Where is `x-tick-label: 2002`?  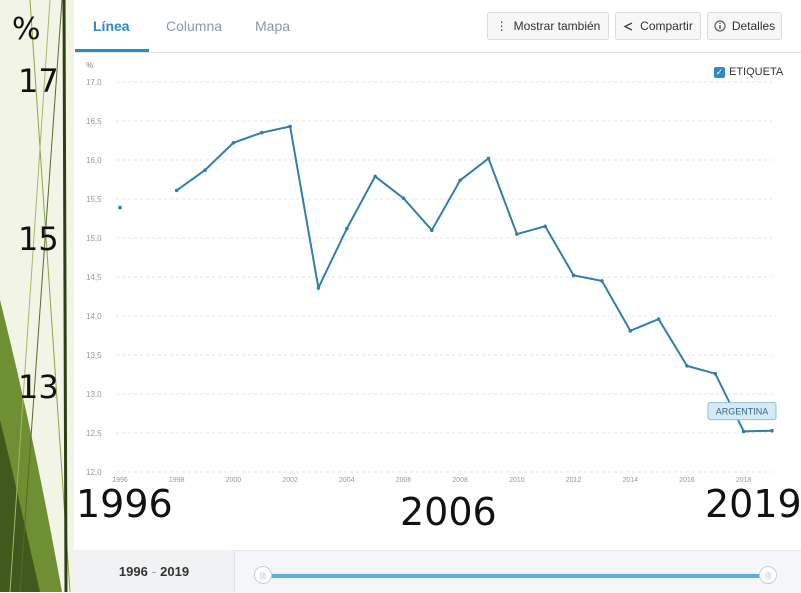 x-tick-label: 2002 is located at coordinates (290, 480).